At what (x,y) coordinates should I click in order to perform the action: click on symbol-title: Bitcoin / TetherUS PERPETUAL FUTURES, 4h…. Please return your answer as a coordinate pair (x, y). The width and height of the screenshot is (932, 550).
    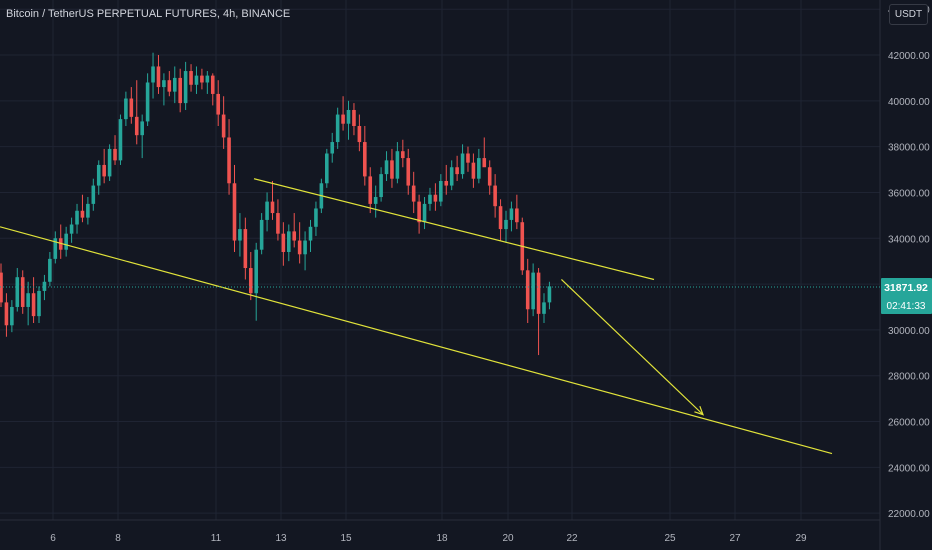
    Looking at the image, I should click on (148, 14).